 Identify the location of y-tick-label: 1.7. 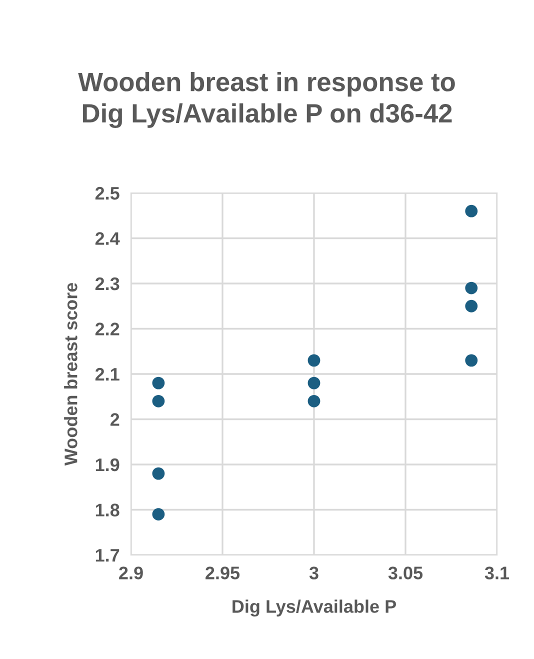
(108, 555).